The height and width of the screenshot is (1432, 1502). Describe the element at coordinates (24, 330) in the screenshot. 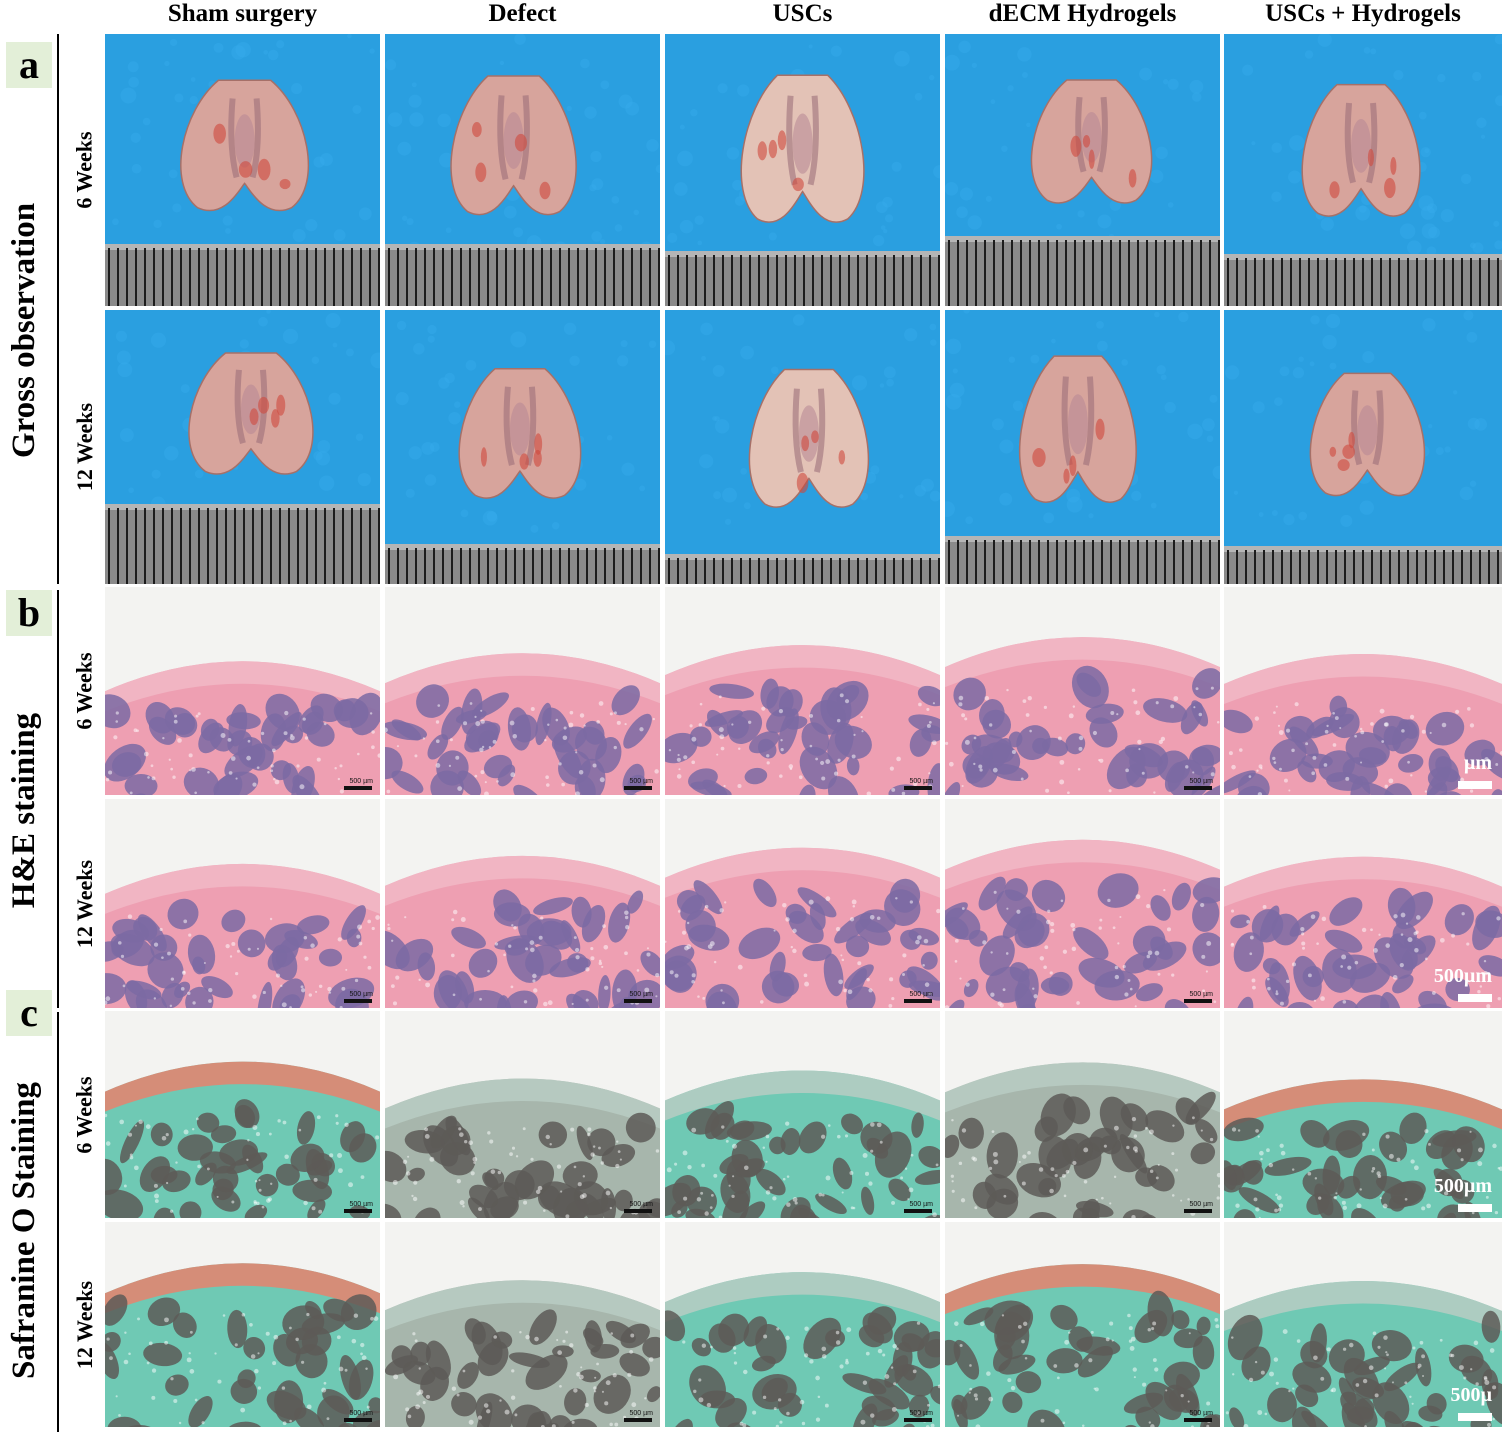

I see `section-label-gross: Gross observation` at that location.